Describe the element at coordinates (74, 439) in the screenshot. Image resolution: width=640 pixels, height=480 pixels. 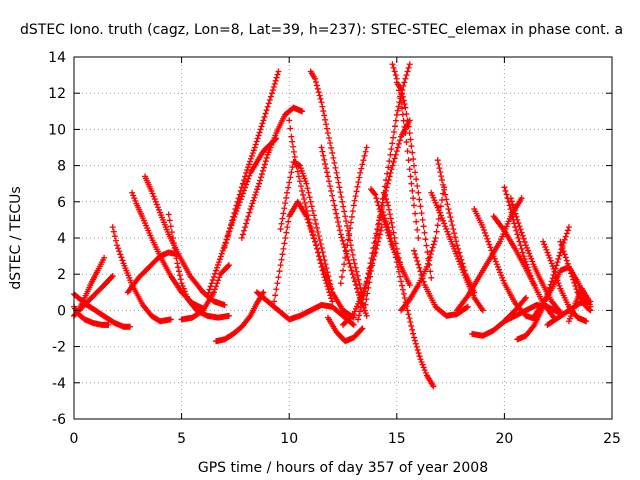
I see `x-tick-label: 0` at that location.